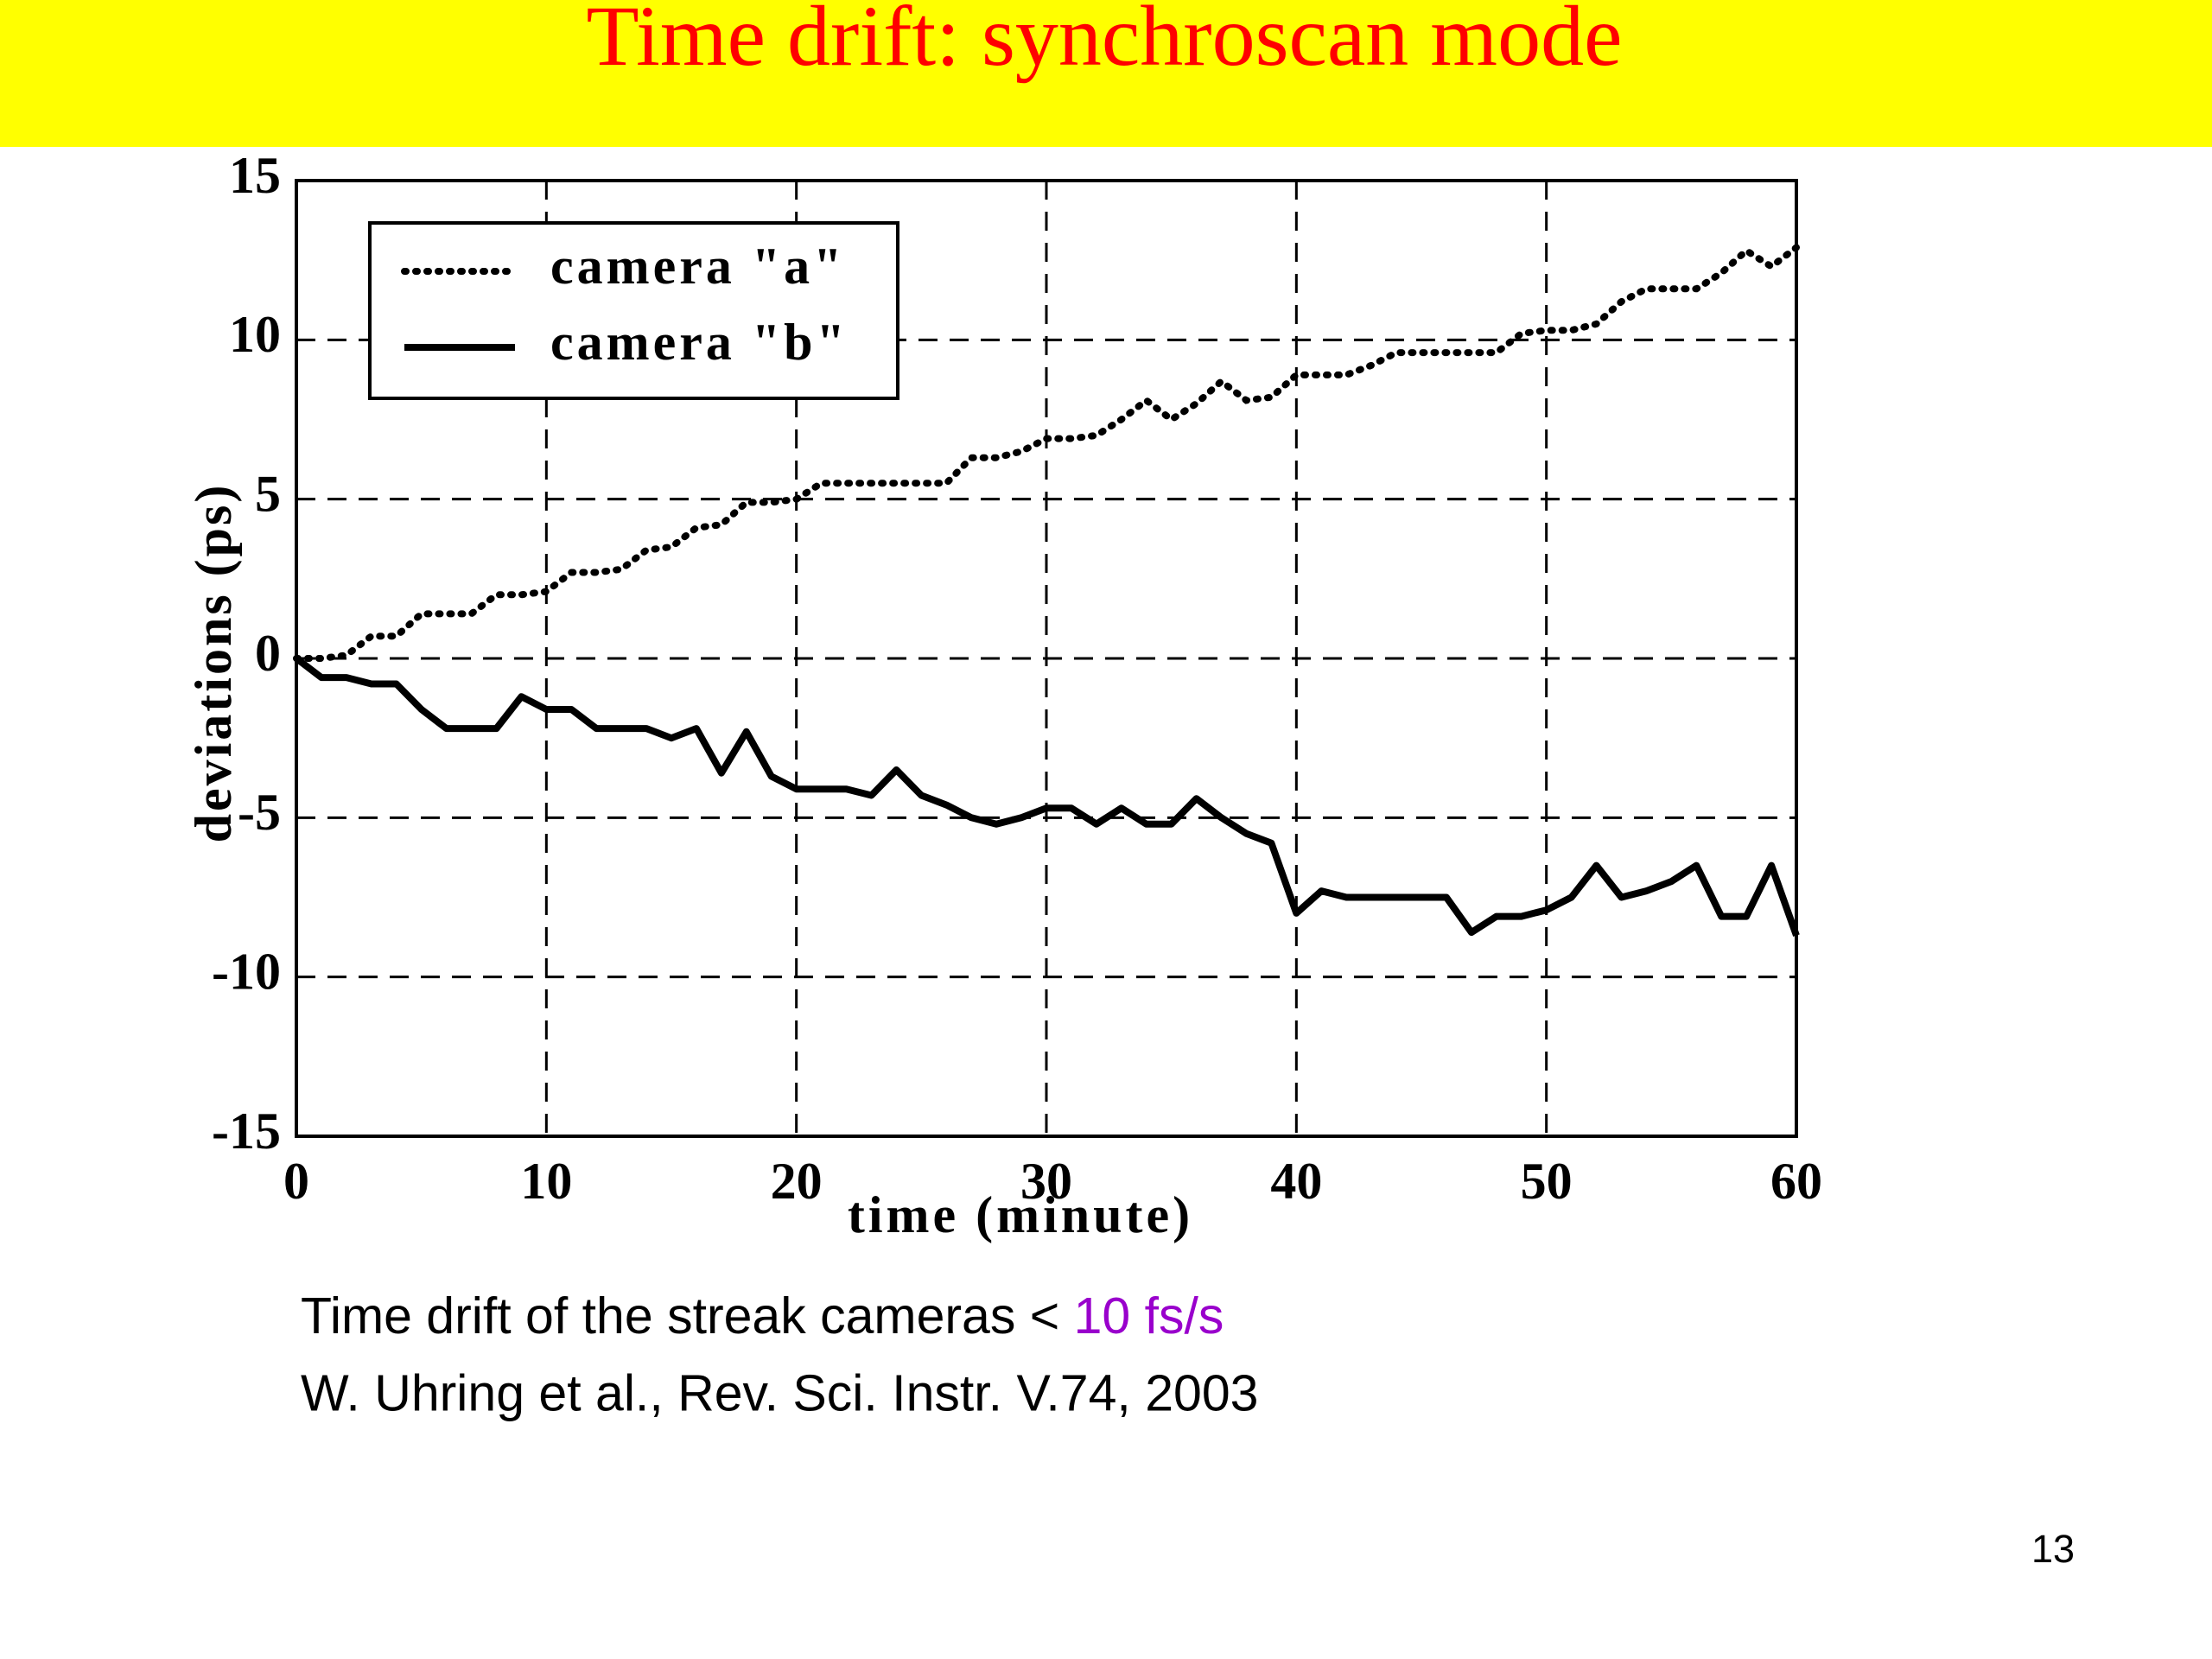  I want to click on legend-box, so click(633, 310).